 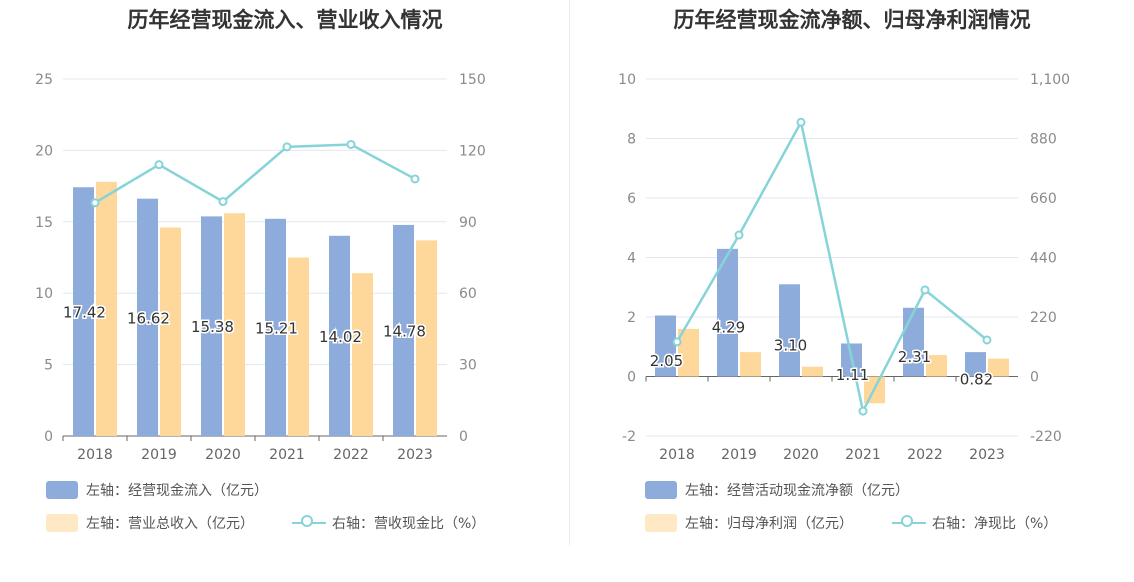 I want to click on y-left-tick: 20, so click(x=44, y=151).